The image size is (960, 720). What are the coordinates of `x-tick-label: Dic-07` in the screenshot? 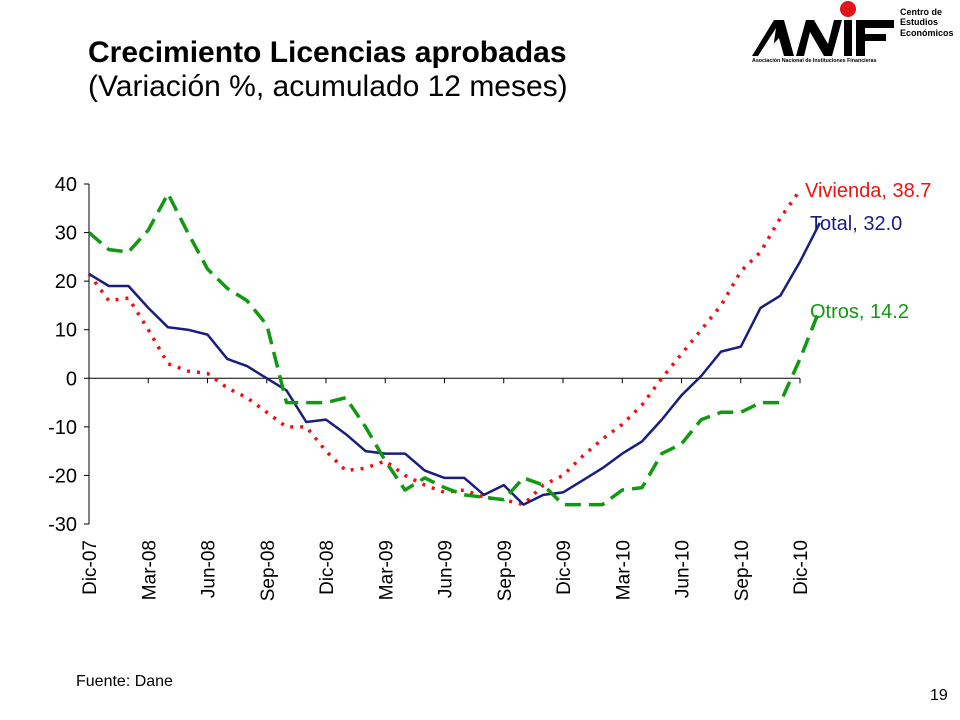 It's located at (90, 567).